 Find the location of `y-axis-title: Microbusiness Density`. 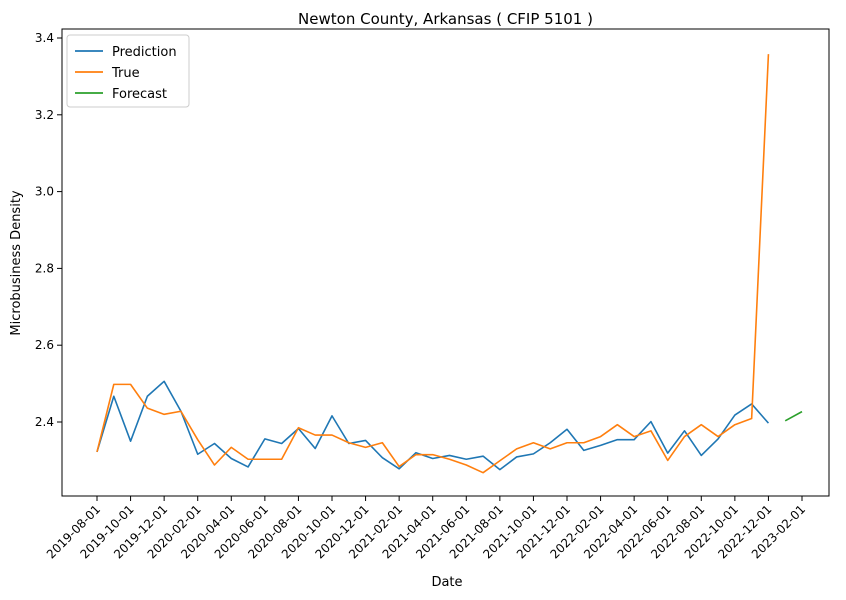

y-axis-title: Microbusiness Density is located at coordinates (16, 263).